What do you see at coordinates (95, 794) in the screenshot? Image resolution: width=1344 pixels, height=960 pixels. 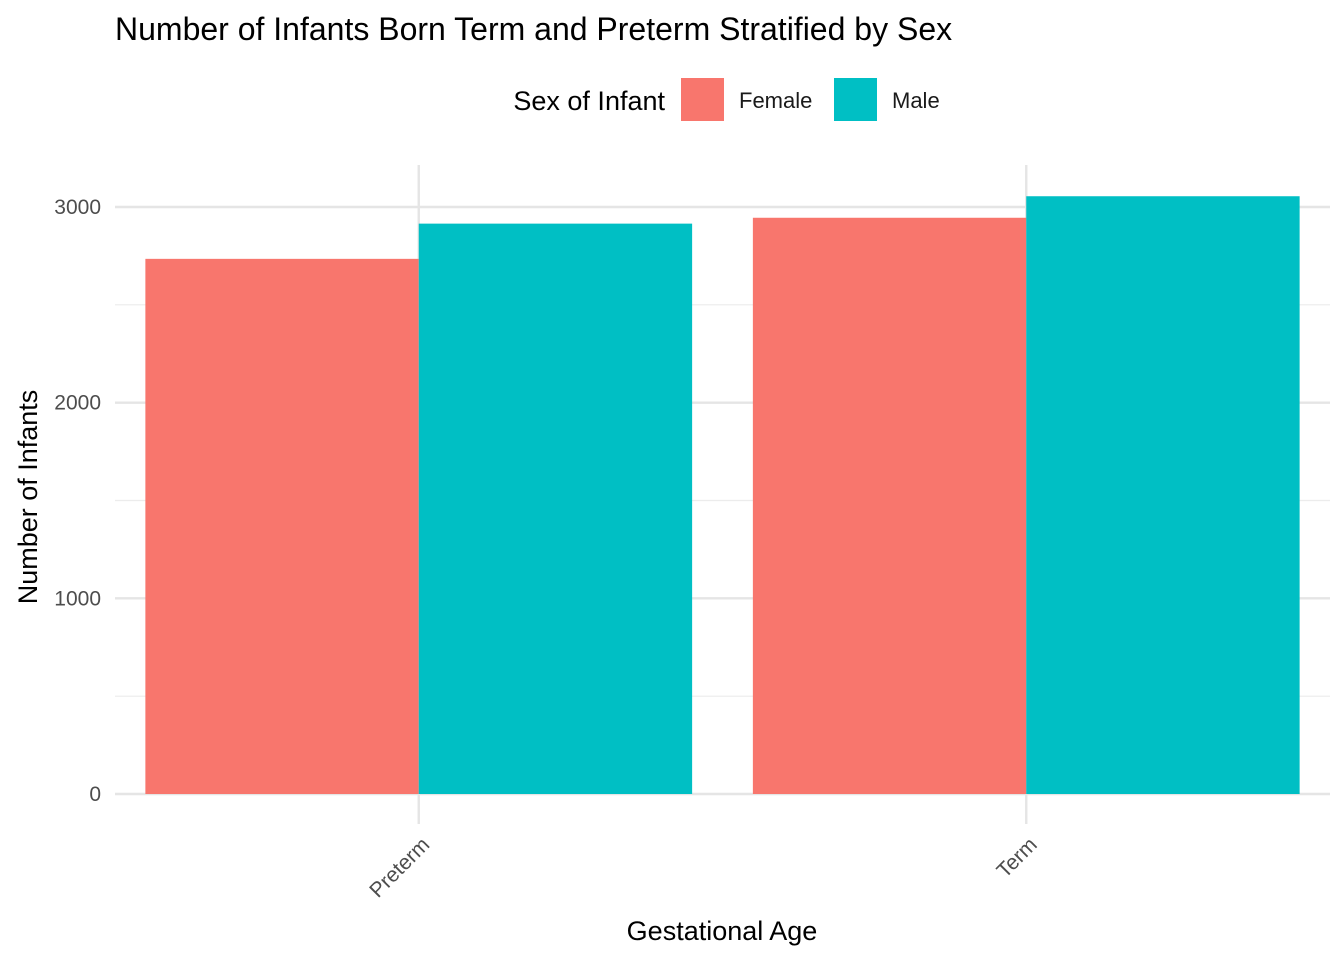 I see `y-tick-label: 0` at bounding box center [95, 794].